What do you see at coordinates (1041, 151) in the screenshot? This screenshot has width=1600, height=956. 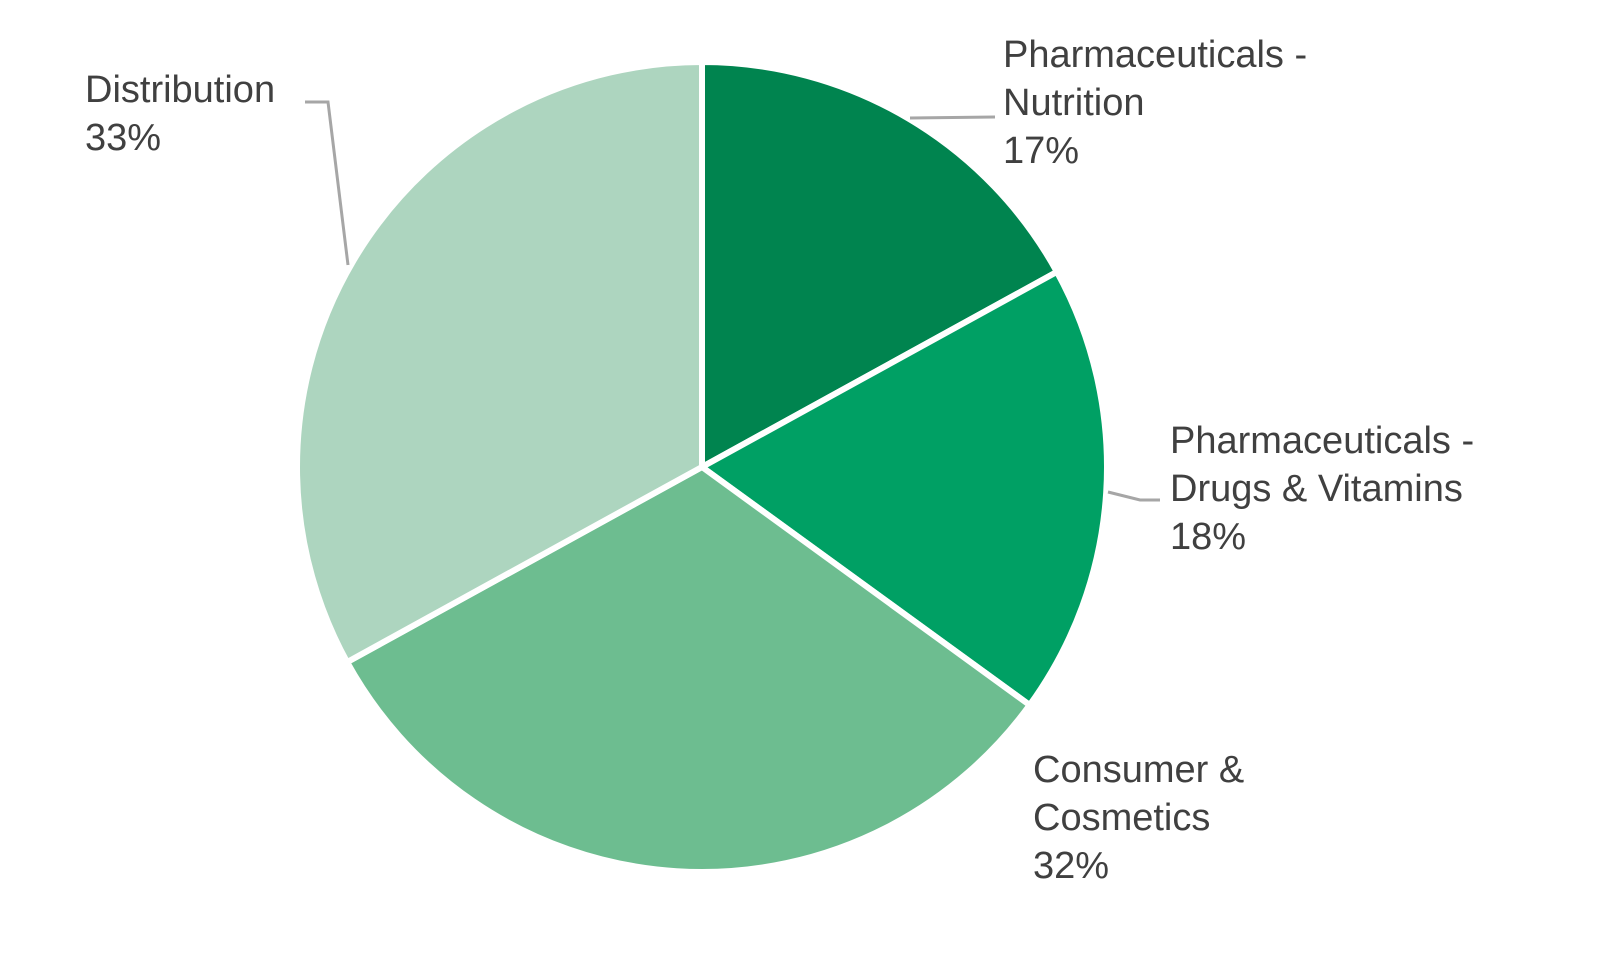 I see `value-label: 17%` at bounding box center [1041, 151].